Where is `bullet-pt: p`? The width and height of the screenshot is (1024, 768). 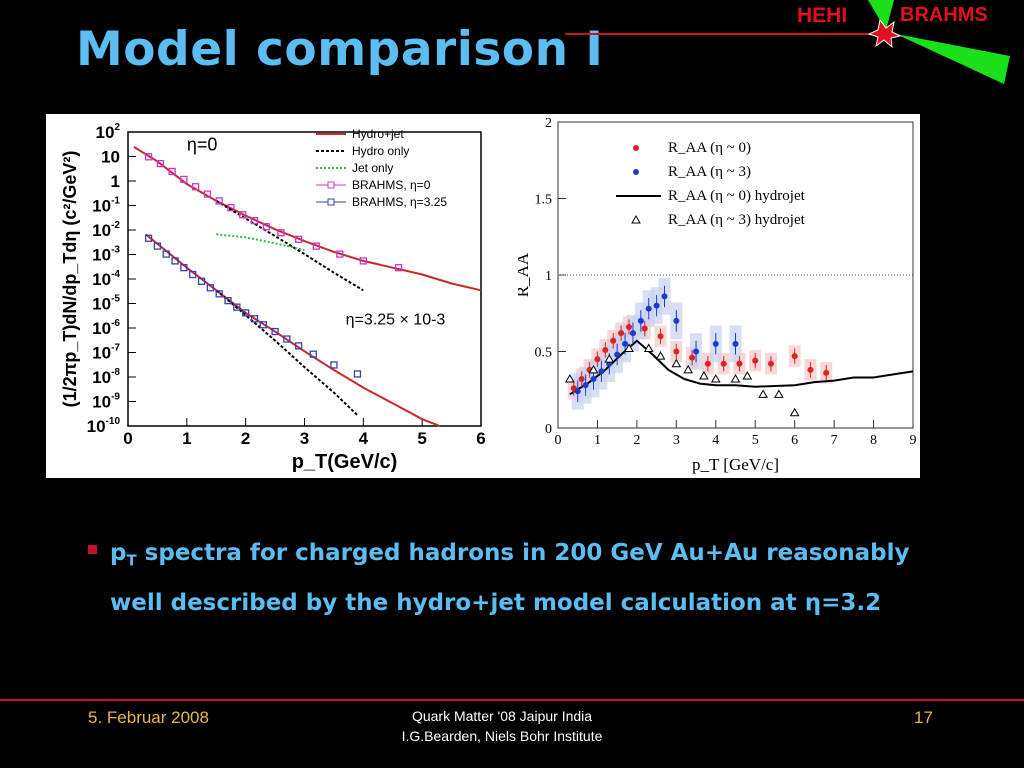
bullet-pt: p is located at coordinates (118, 553).